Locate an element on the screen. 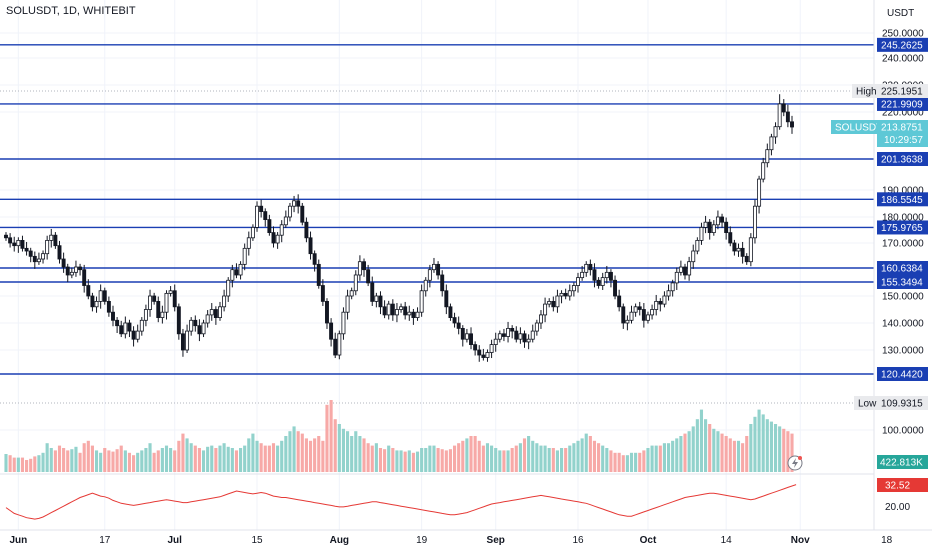 The width and height of the screenshot is (932, 550). volume-bars is located at coordinates (399, 436).